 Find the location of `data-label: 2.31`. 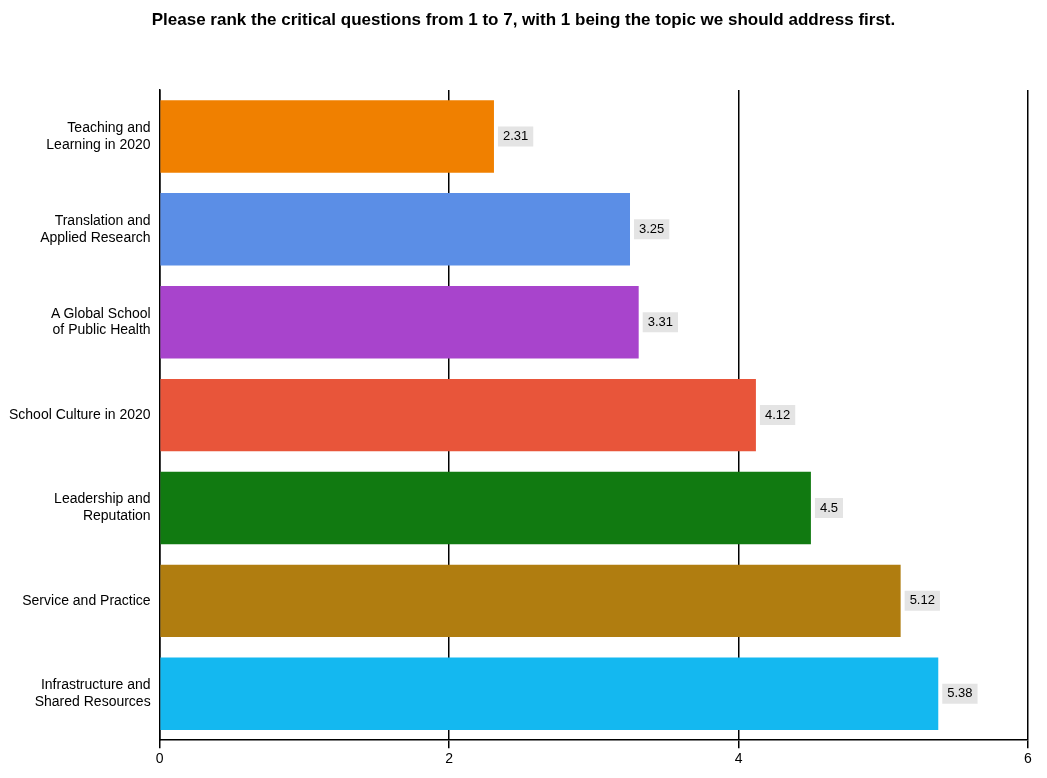

data-label: 2.31 is located at coordinates (515, 136).